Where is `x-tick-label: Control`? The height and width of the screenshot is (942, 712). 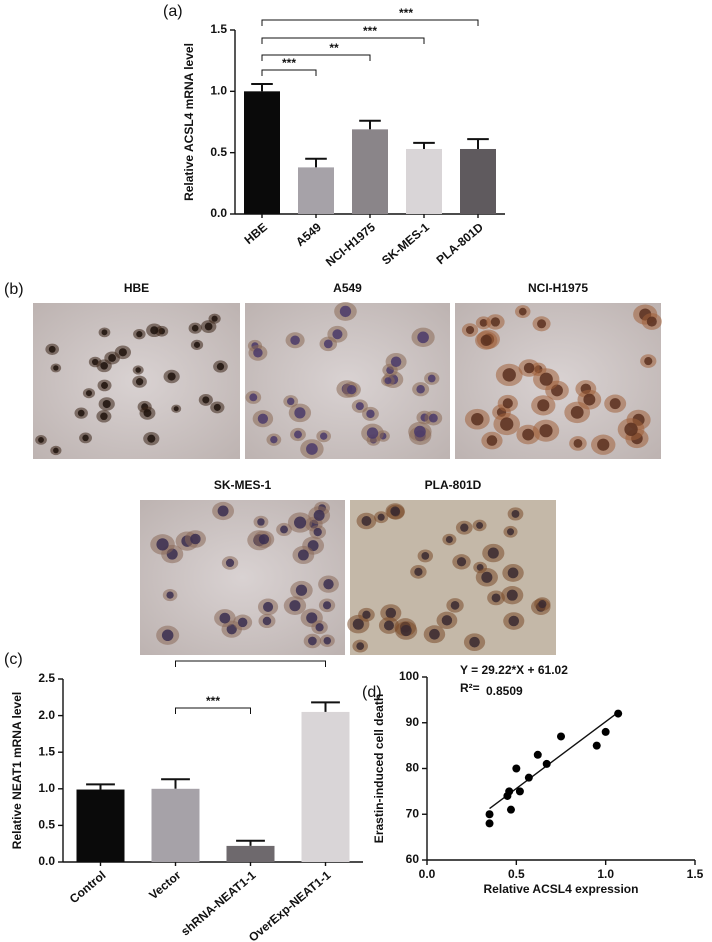
x-tick-label: Control is located at coordinates (88, 887).